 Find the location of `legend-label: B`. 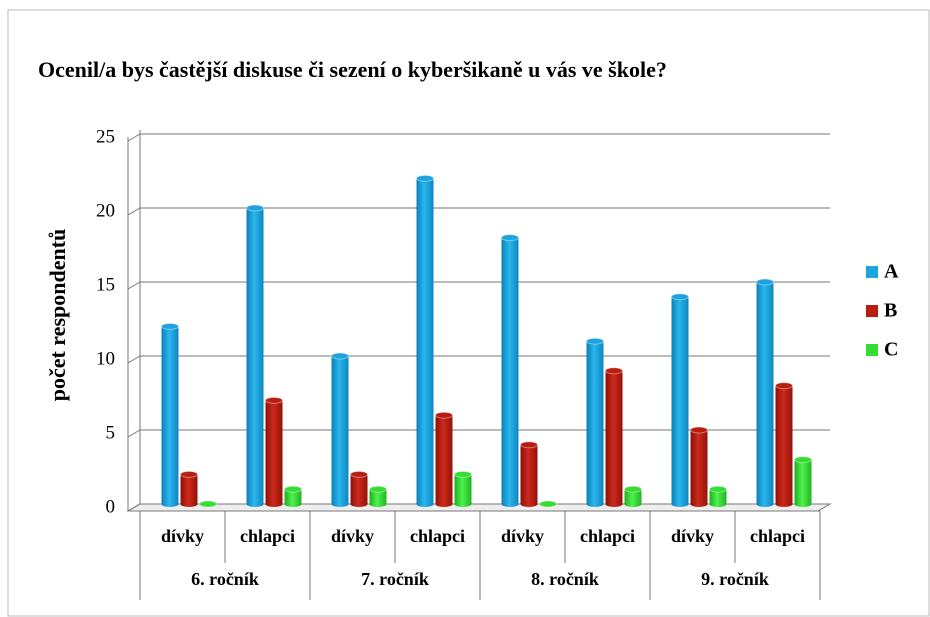

legend-label: B is located at coordinates (890, 311).